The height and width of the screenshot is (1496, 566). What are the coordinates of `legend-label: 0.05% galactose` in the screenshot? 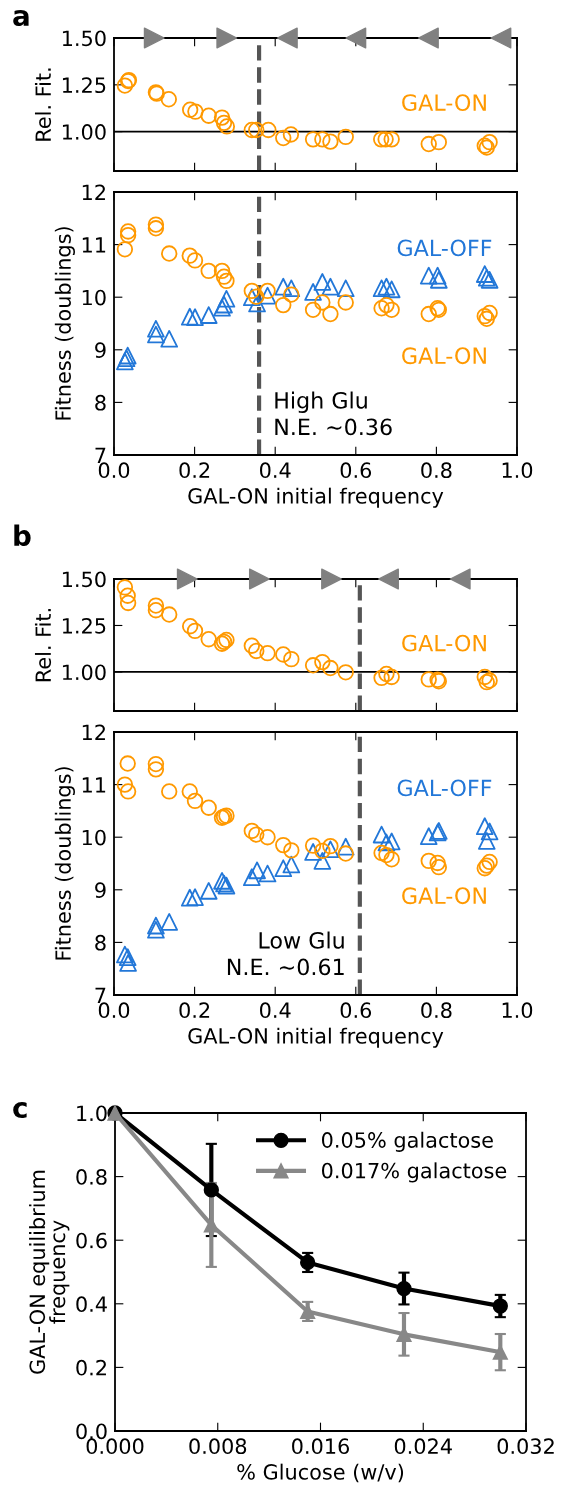 It's located at (407, 1141).